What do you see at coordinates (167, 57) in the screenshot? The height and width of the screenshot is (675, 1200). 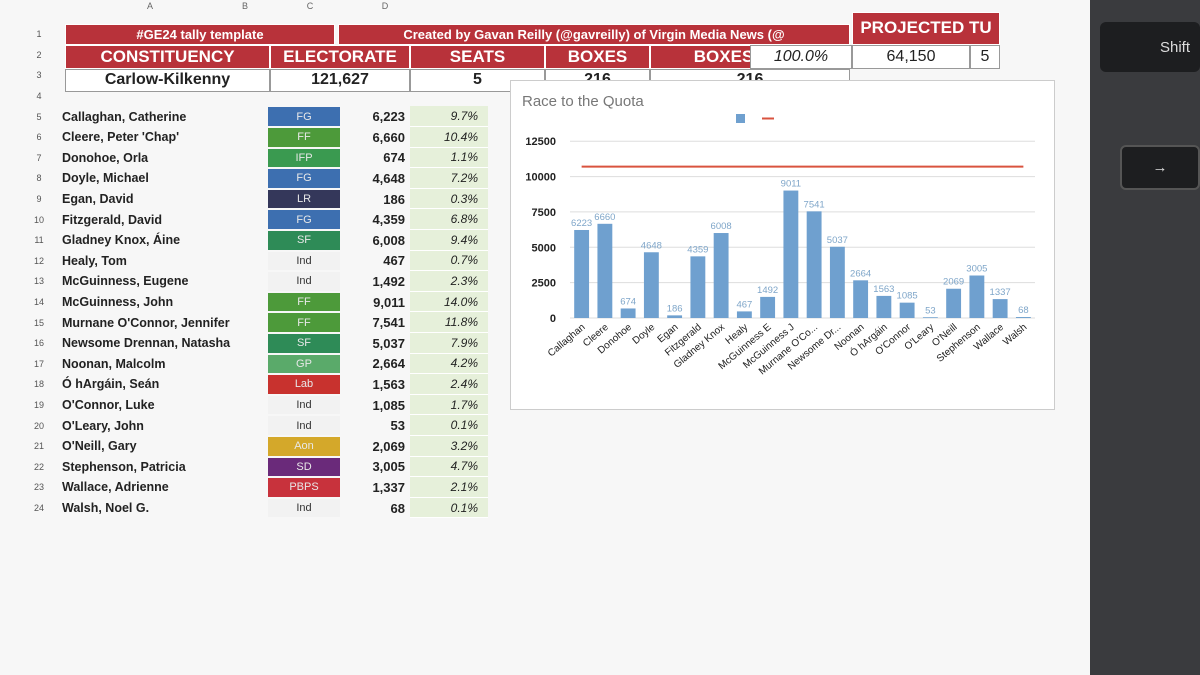 I see `summary-label: CONSTITUENCY` at bounding box center [167, 57].